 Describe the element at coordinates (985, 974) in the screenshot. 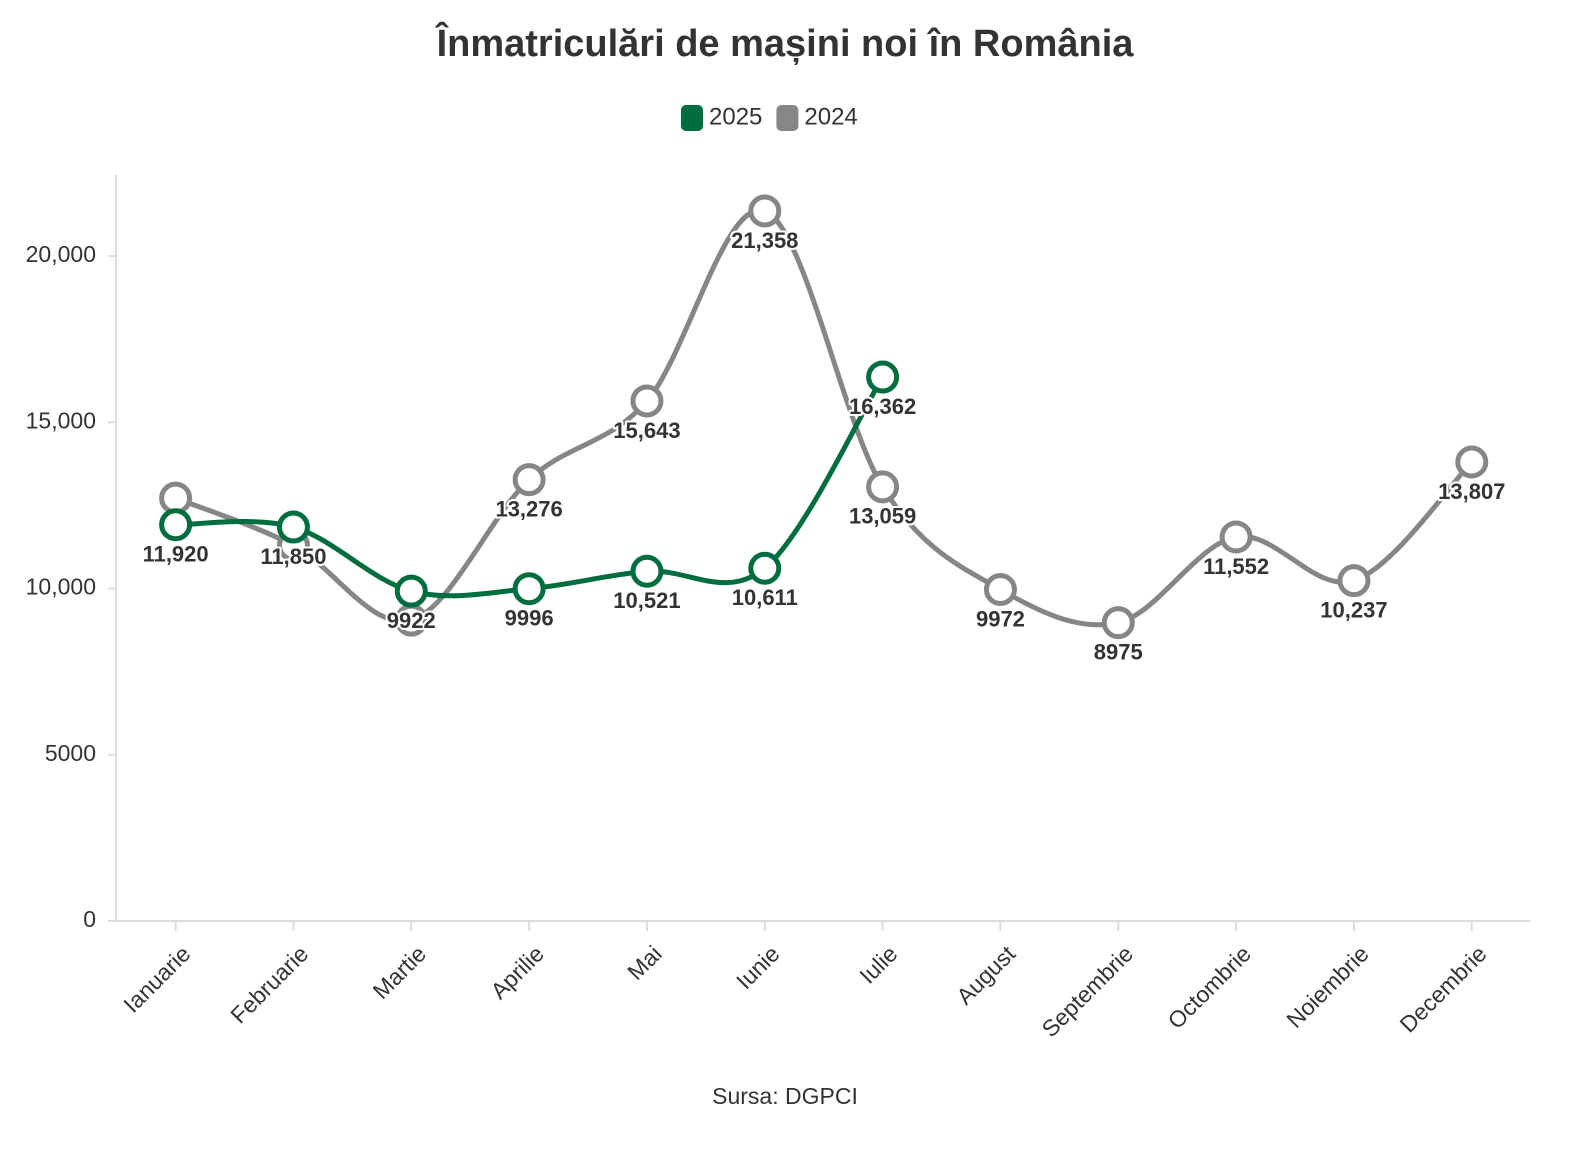

I see `x-tick-label: August` at that location.